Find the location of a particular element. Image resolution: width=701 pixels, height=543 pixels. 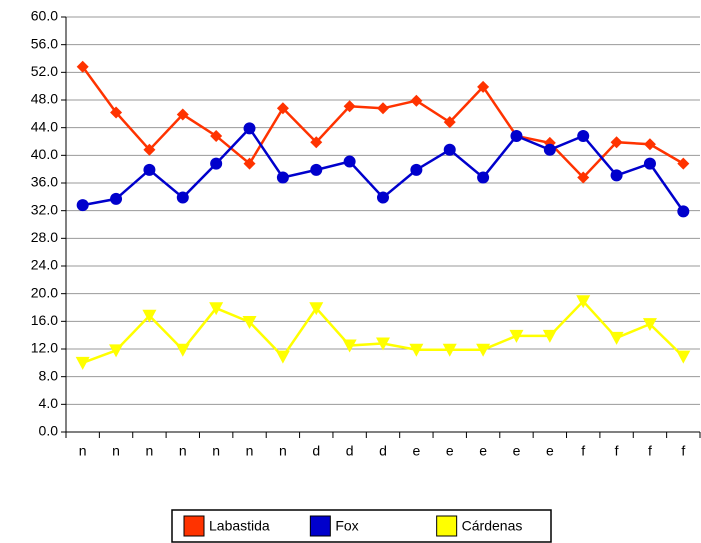

y-tick-label: 0.0 is located at coordinates (49, 431).